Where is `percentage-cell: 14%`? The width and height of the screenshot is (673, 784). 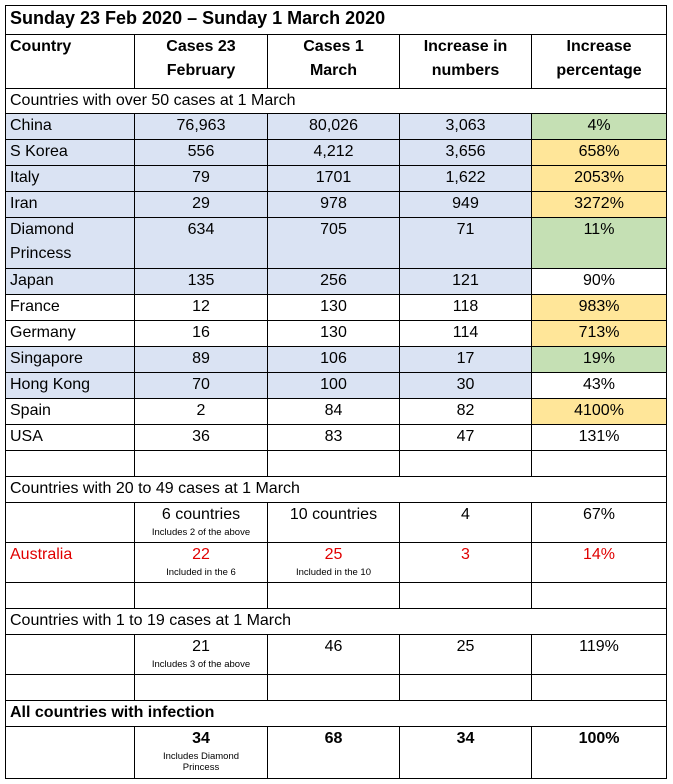 percentage-cell: 14% is located at coordinates (599, 562).